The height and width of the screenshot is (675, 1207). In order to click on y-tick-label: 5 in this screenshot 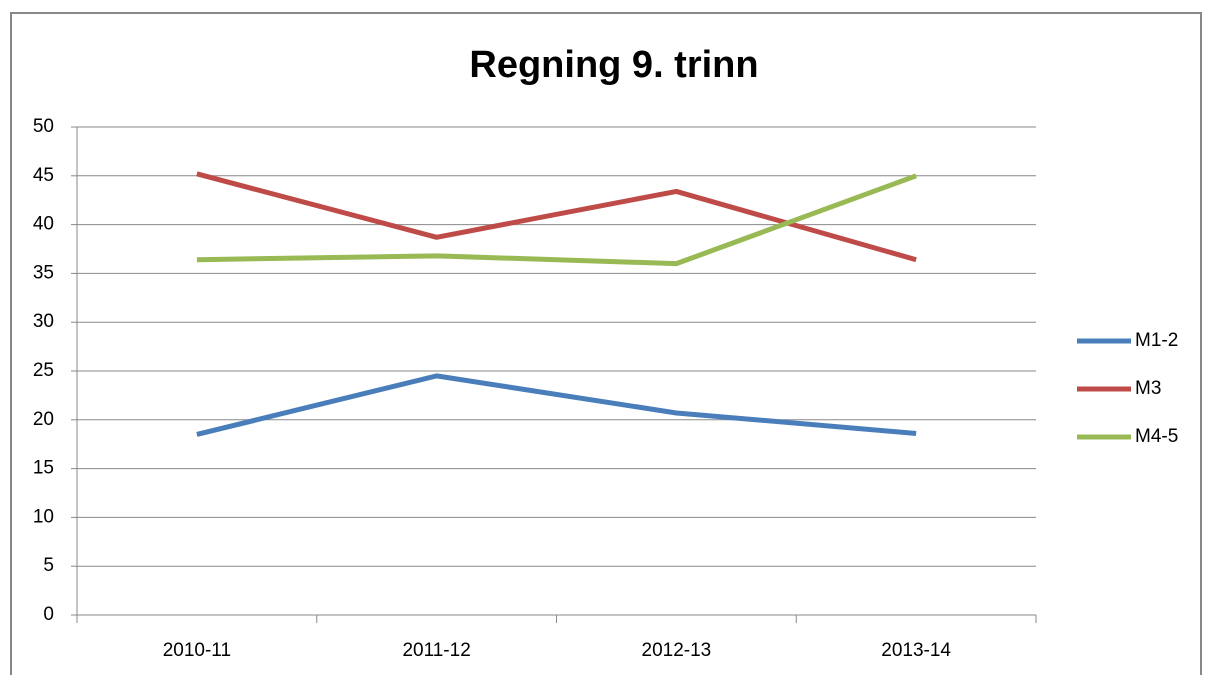, I will do `click(48, 565)`.